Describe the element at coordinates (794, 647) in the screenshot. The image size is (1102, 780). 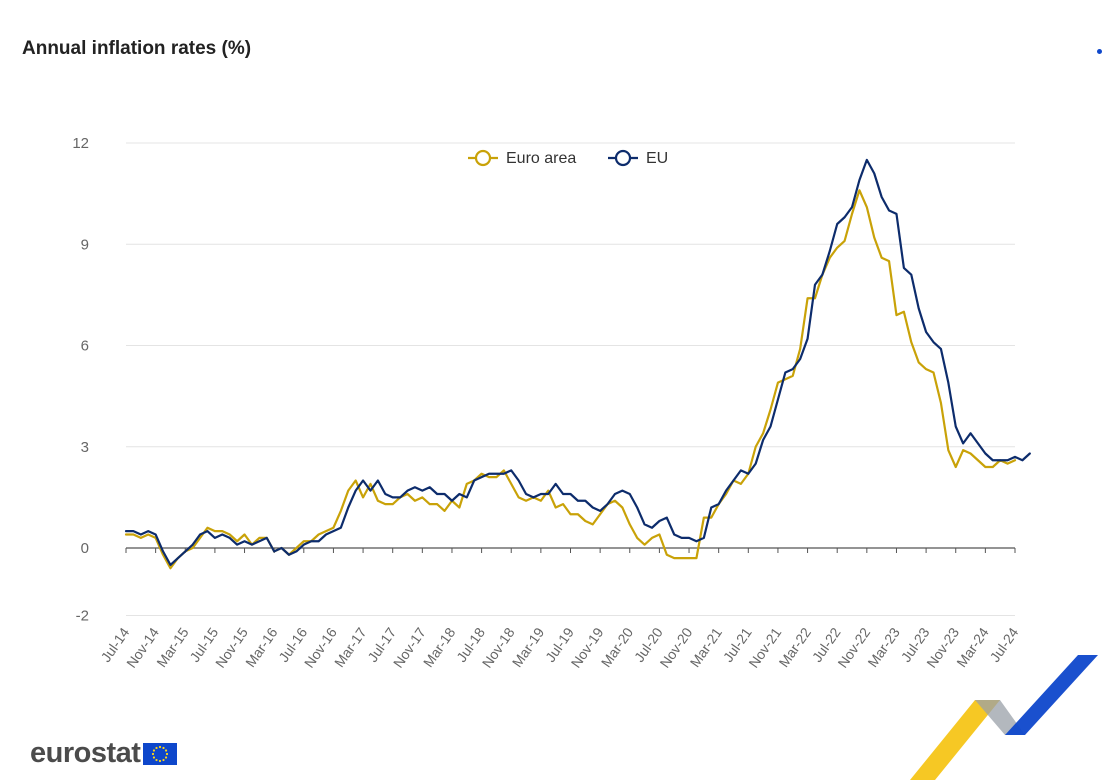
I see `x-tick-label: Mar-22` at that location.